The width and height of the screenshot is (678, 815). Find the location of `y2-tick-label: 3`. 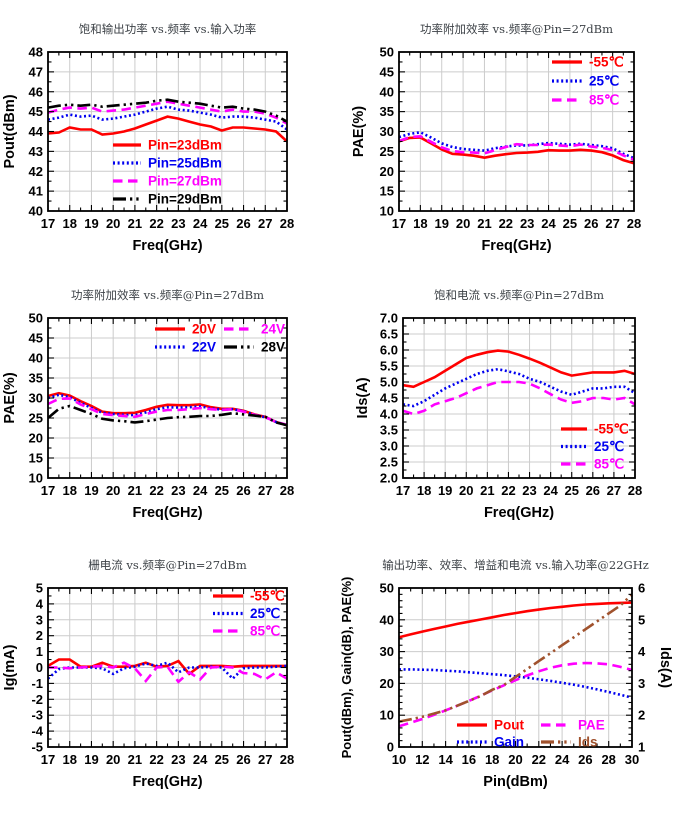

y2-tick-label: 3 is located at coordinates (641, 683).